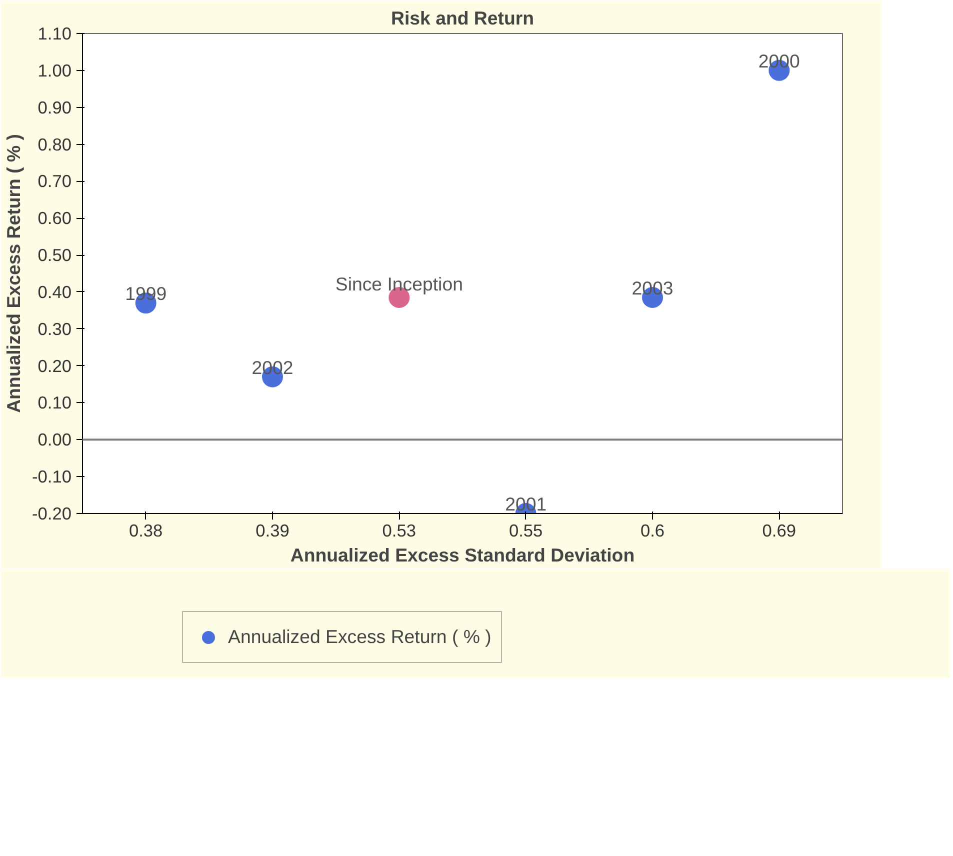  Describe the element at coordinates (399, 284) in the screenshot. I see `annotation: Since Inception` at that location.